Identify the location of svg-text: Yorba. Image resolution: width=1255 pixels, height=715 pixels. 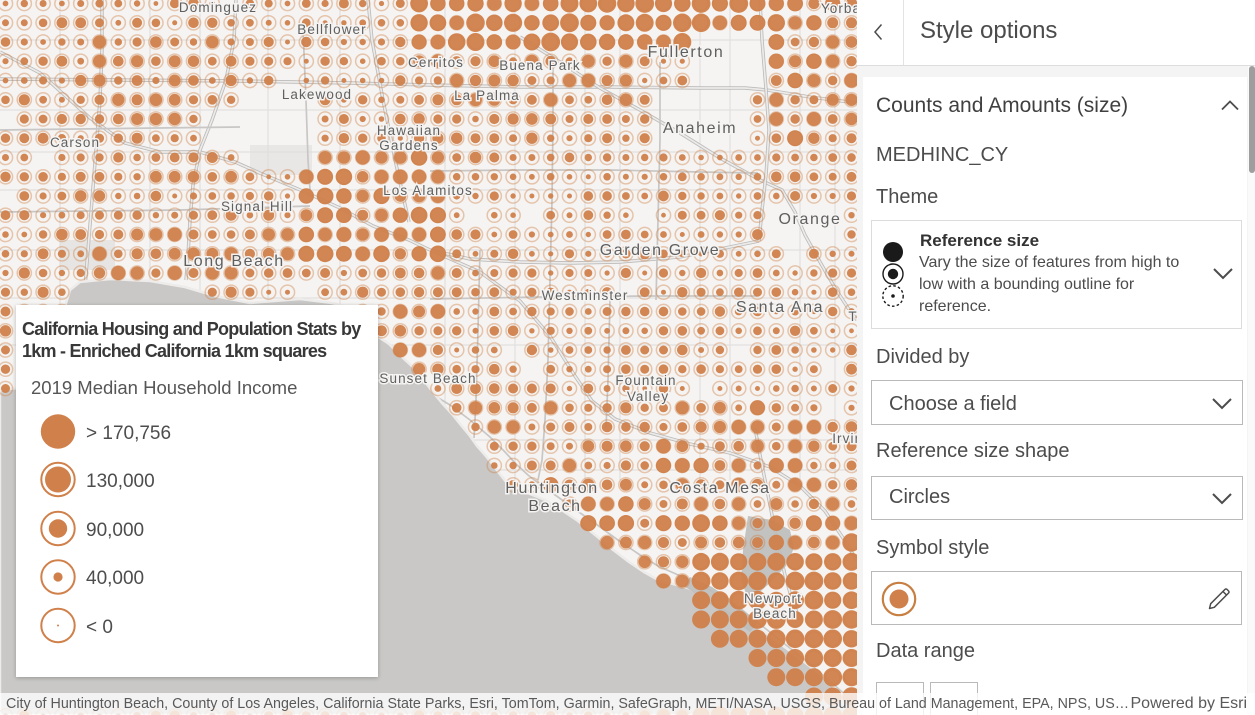
(839, 8).